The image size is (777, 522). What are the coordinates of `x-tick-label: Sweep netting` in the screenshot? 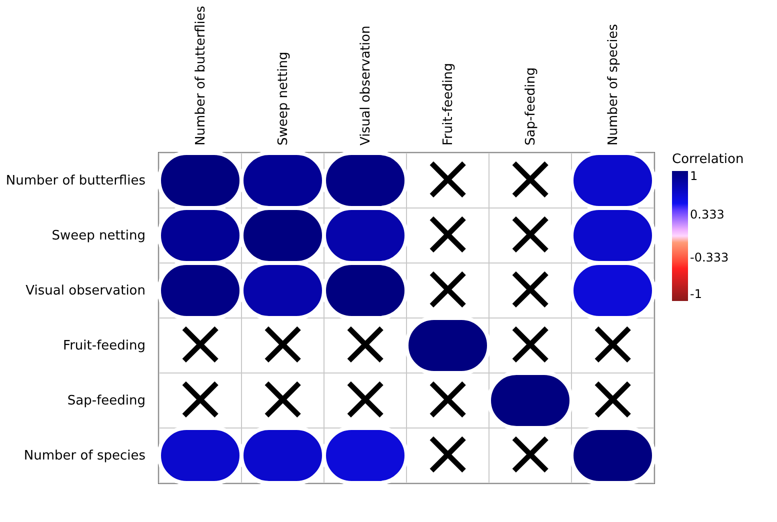 It's located at (283, 99).